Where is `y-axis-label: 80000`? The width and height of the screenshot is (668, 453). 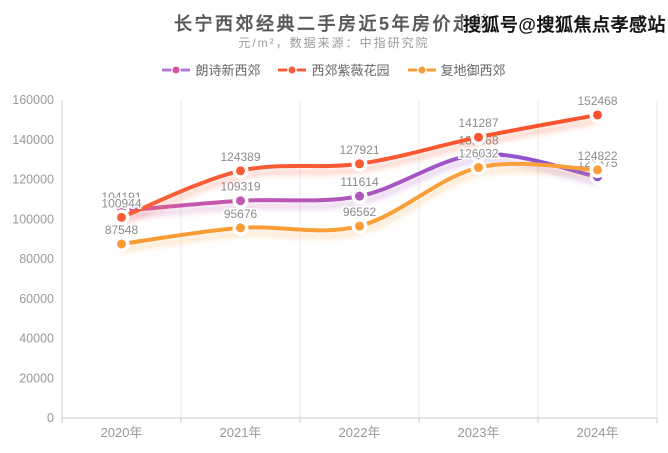 y-axis-label: 80000 is located at coordinates (36, 259).